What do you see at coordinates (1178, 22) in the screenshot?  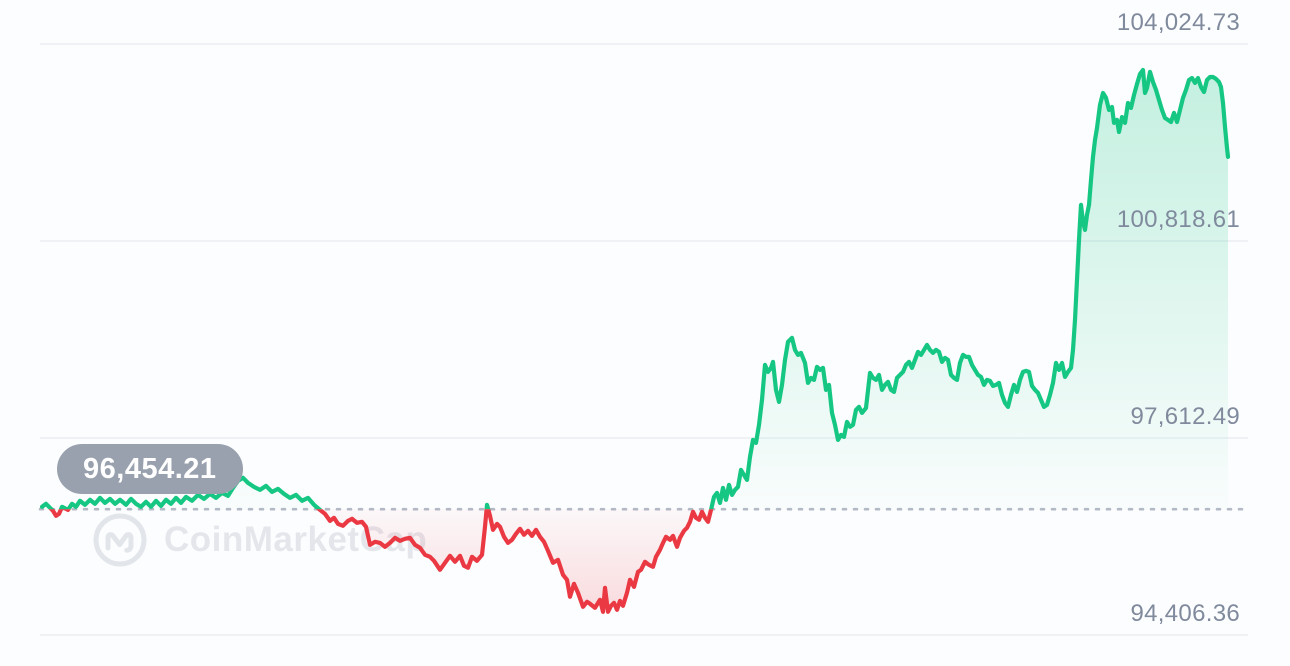 I see `y-axis-label-0: 104,024.73` at bounding box center [1178, 22].